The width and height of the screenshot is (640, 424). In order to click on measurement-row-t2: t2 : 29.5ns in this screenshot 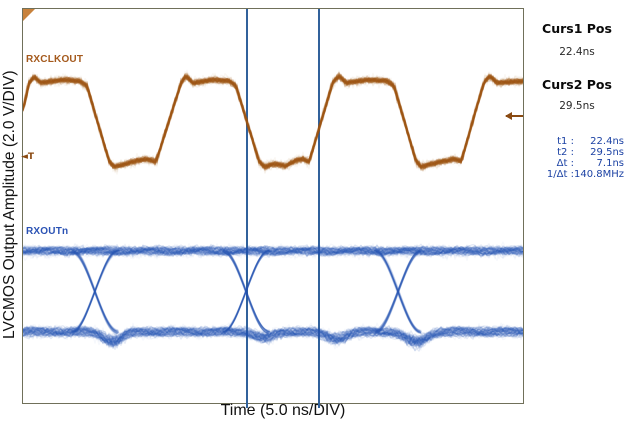, I will do `click(573, 152)`.